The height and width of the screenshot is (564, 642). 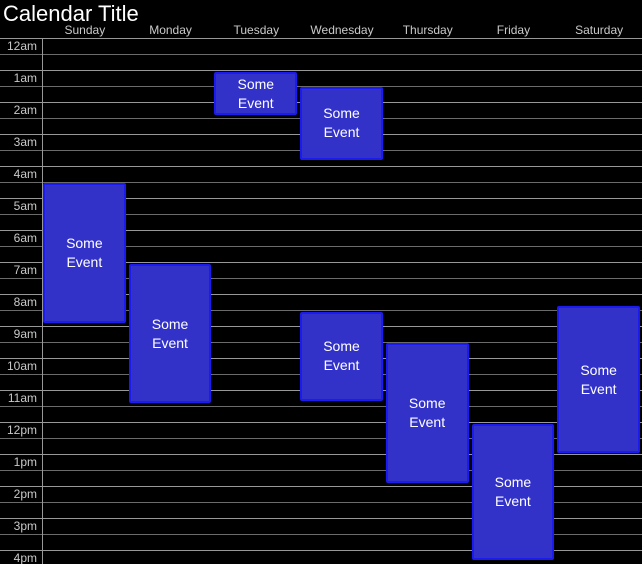 What do you see at coordinates (25, 174) in the screenshot?
I see `time-label-4am: 4am` at bounding box center [25, 174].